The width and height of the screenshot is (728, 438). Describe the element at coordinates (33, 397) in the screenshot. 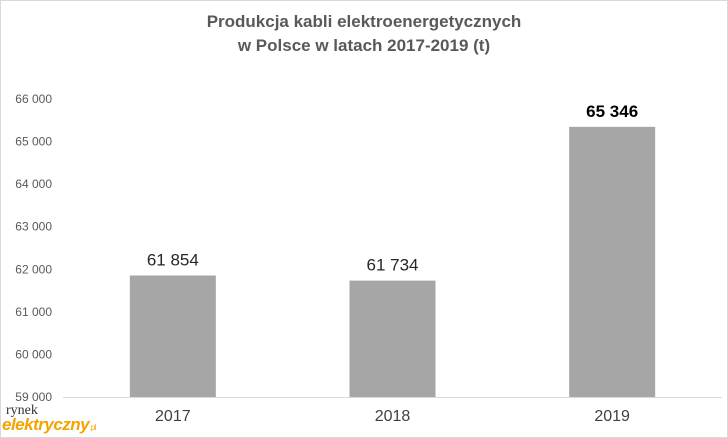

I see `y-tick-label: 59 000` at that location.